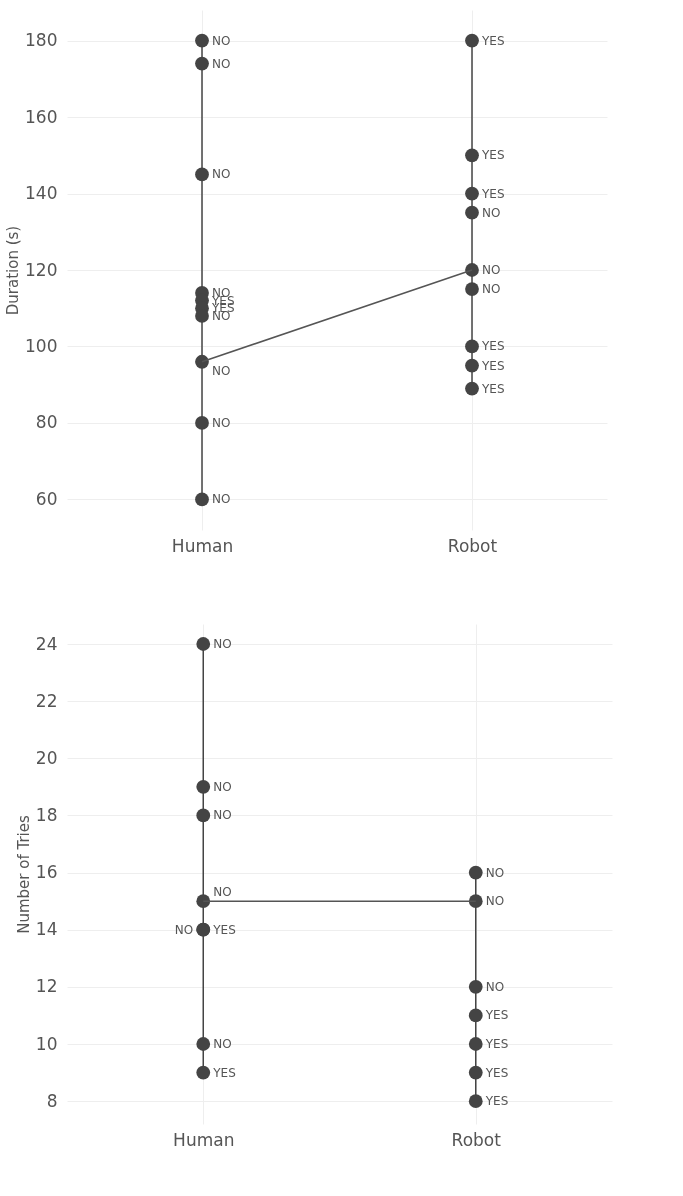  I want to click on y-tick-label: 18, so click(46, 814).